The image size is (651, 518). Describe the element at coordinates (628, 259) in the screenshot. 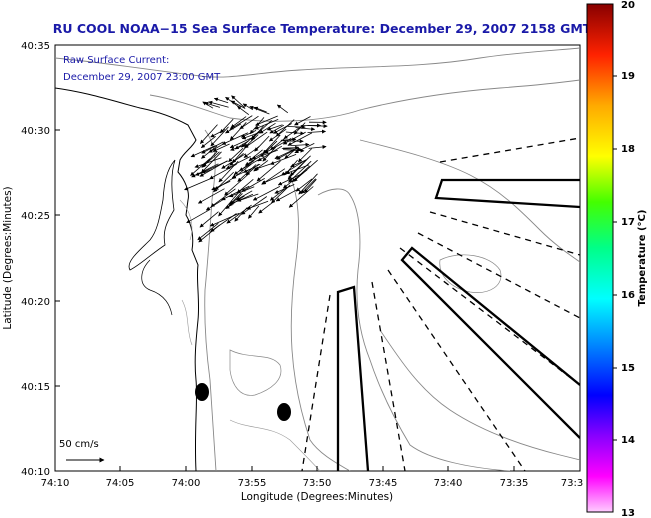

I see `colorbar-ticks: 20 19 18 17 16 15 14 13` at that location.